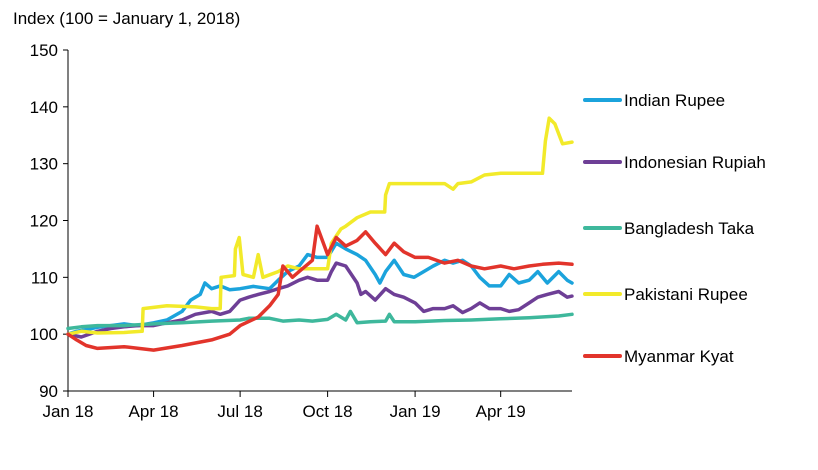  What do you see at coordinates (44, 107) in the screenshot?
I see `y-tick-label: 140` at bounding box center [44, 107].